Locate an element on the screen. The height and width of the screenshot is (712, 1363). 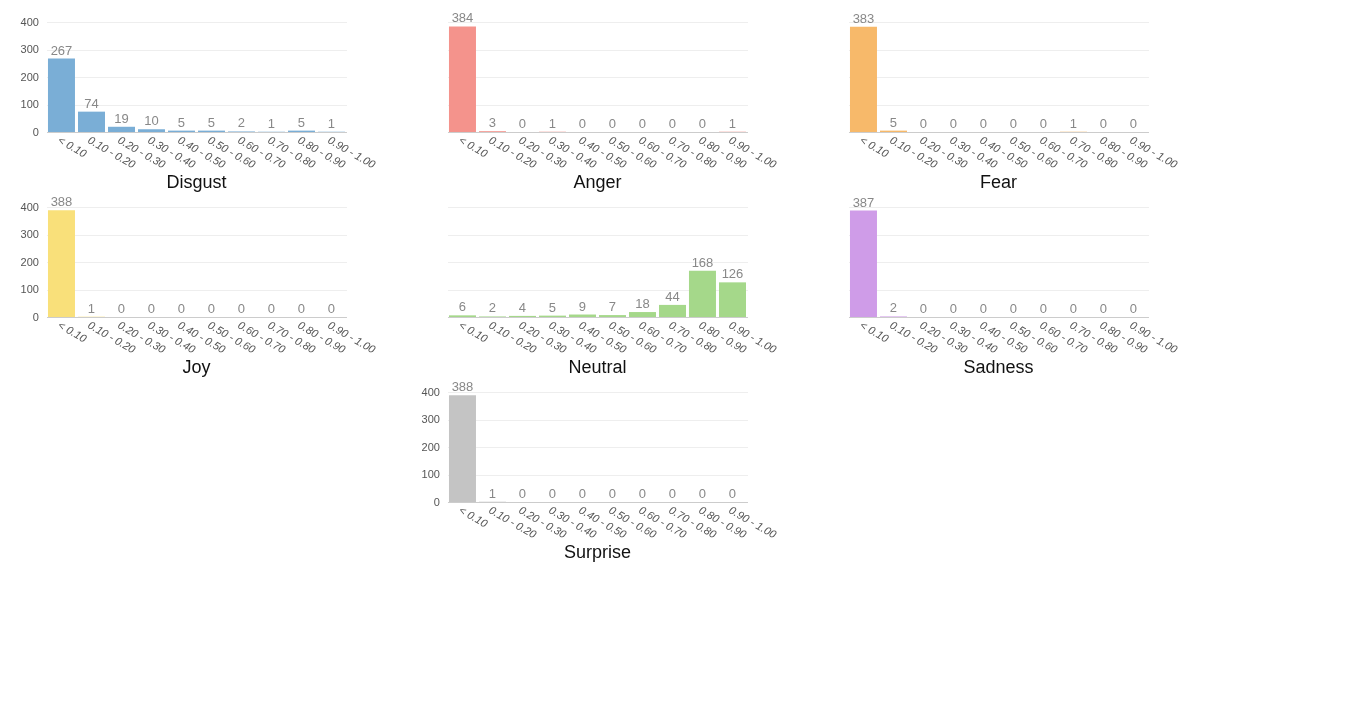
text: Neutral is located at coordinates (597, 366).